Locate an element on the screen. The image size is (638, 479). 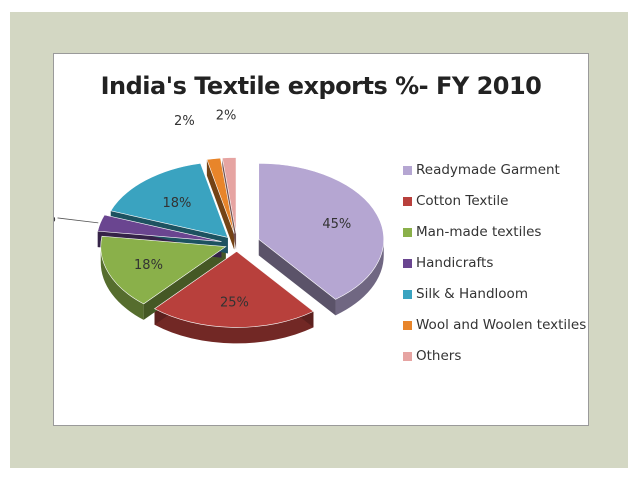
data-label-3: 18% is located at coordinates (148, 265).